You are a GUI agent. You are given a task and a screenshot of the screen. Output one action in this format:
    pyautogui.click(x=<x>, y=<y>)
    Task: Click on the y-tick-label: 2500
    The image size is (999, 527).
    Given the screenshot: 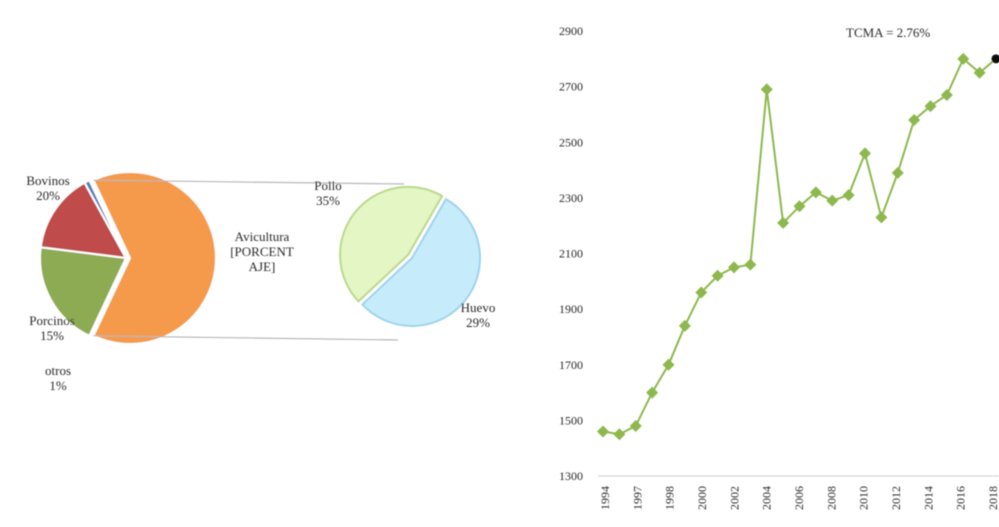 What is the action you would take?
    pyautogui.click(x=571, y=142)
    